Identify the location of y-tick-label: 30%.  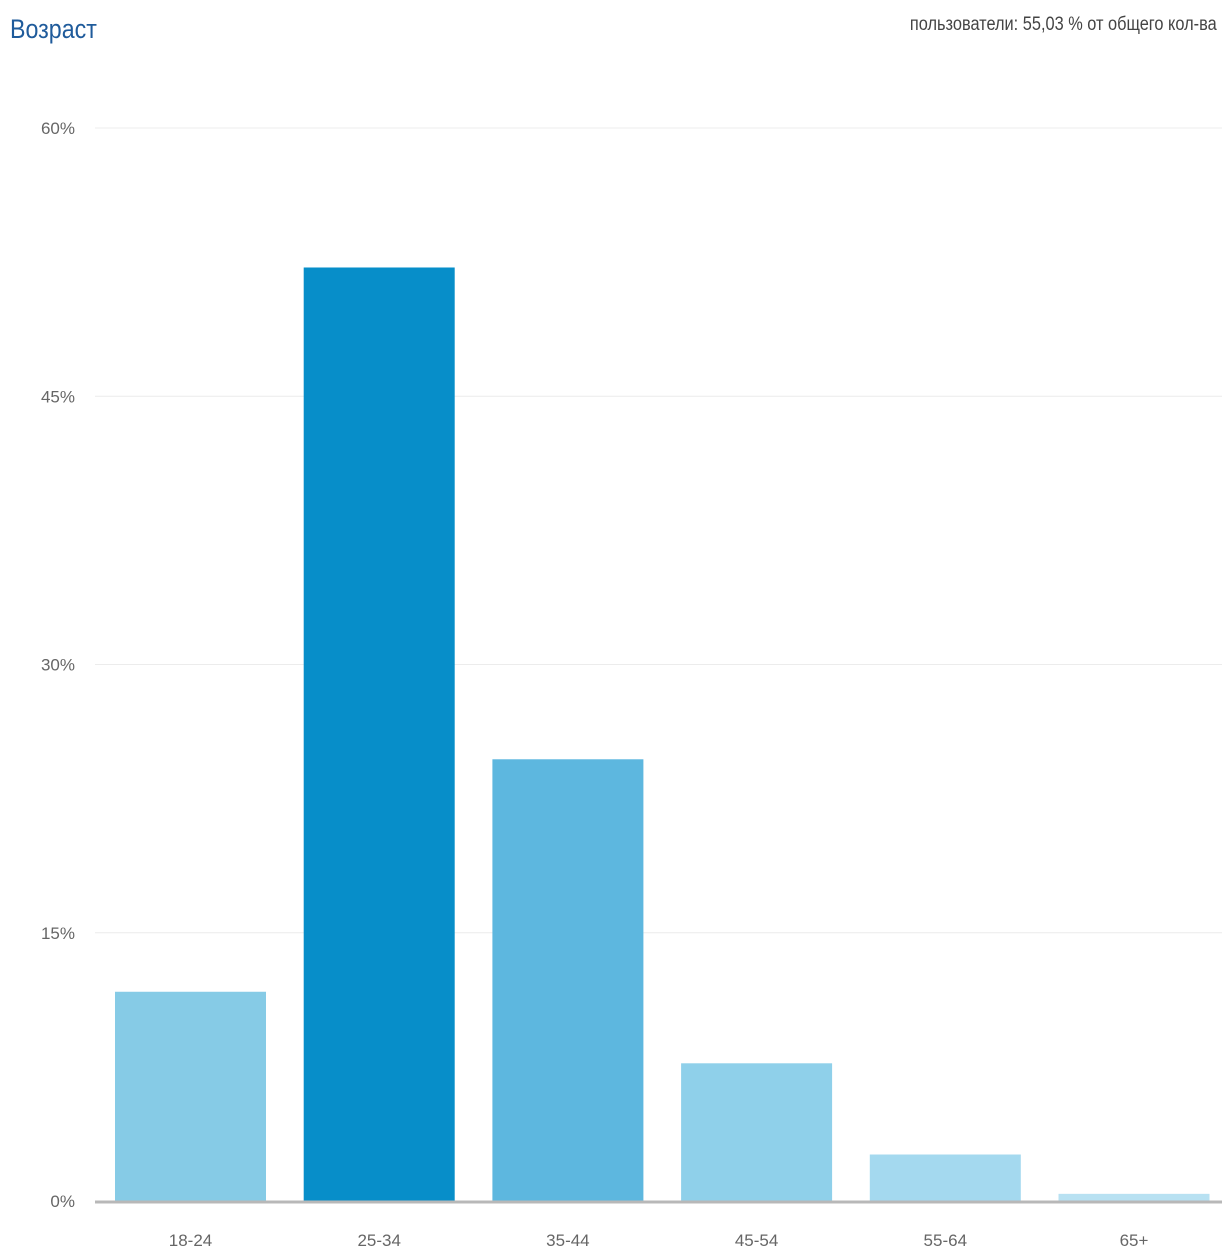
(58, 665).